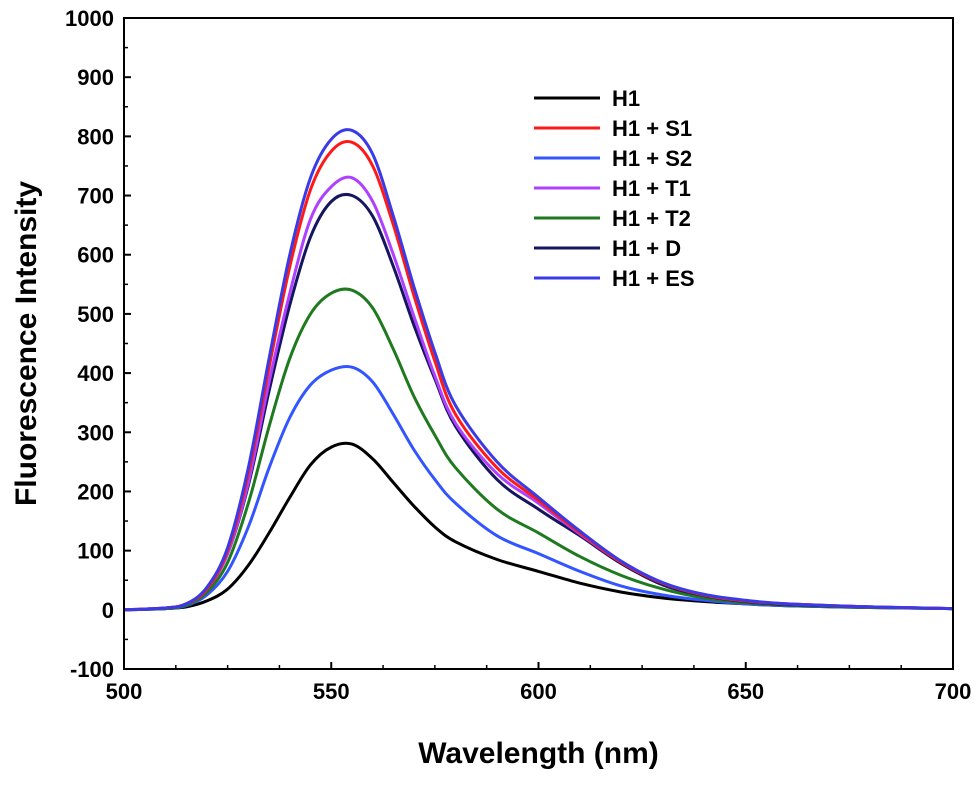 The width and height of the screenshot is (980, 785). Describe the element at coordinates (98, 344) in the screenshot. I see `y-axis-ticks: -100 0 100 200 300 400 500 600 700 800 900 1000` at that location.